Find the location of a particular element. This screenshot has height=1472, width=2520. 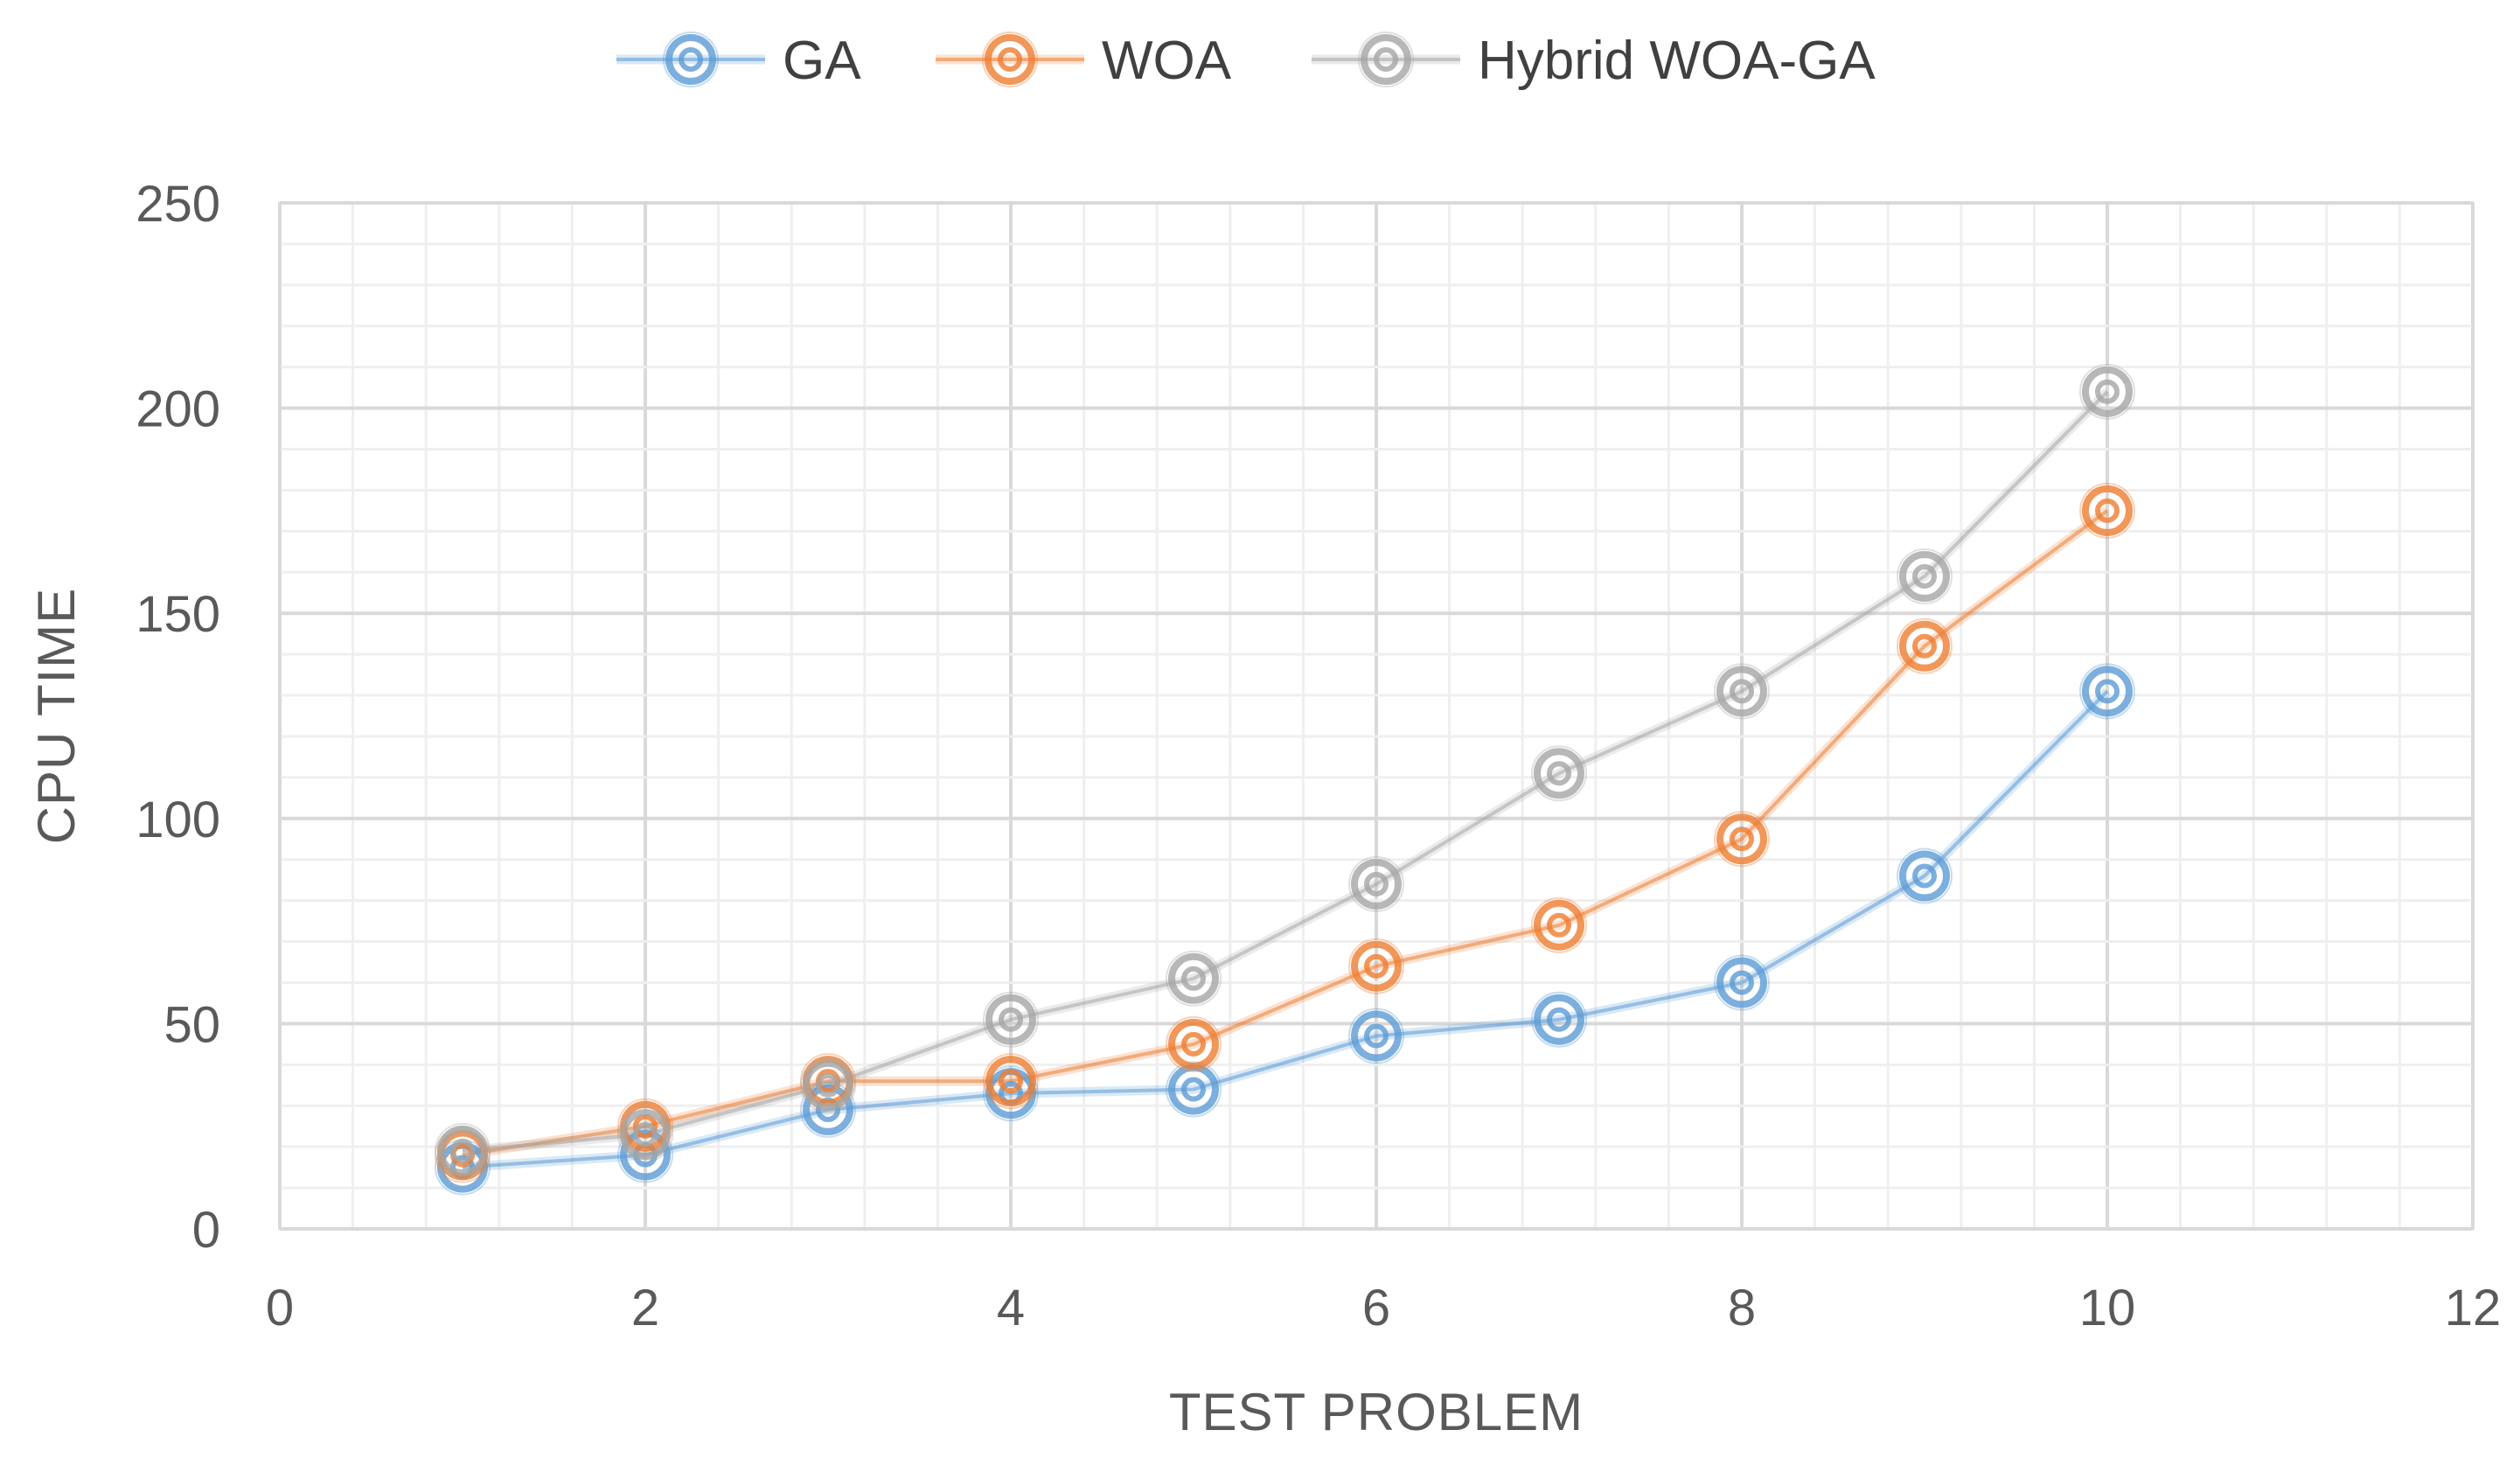

legend-item-woa: WOA is located at coordinates (1084, 61).